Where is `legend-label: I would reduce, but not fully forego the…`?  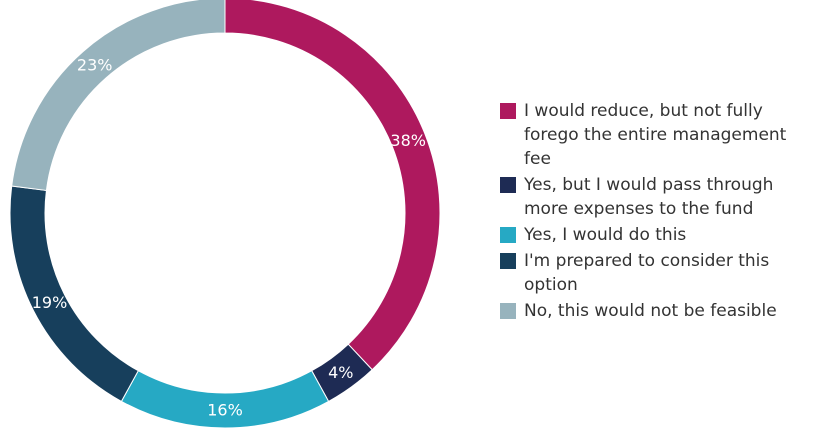 legend-label: I would reduce, but not fully forego the… is located at coordinates (655, 135).